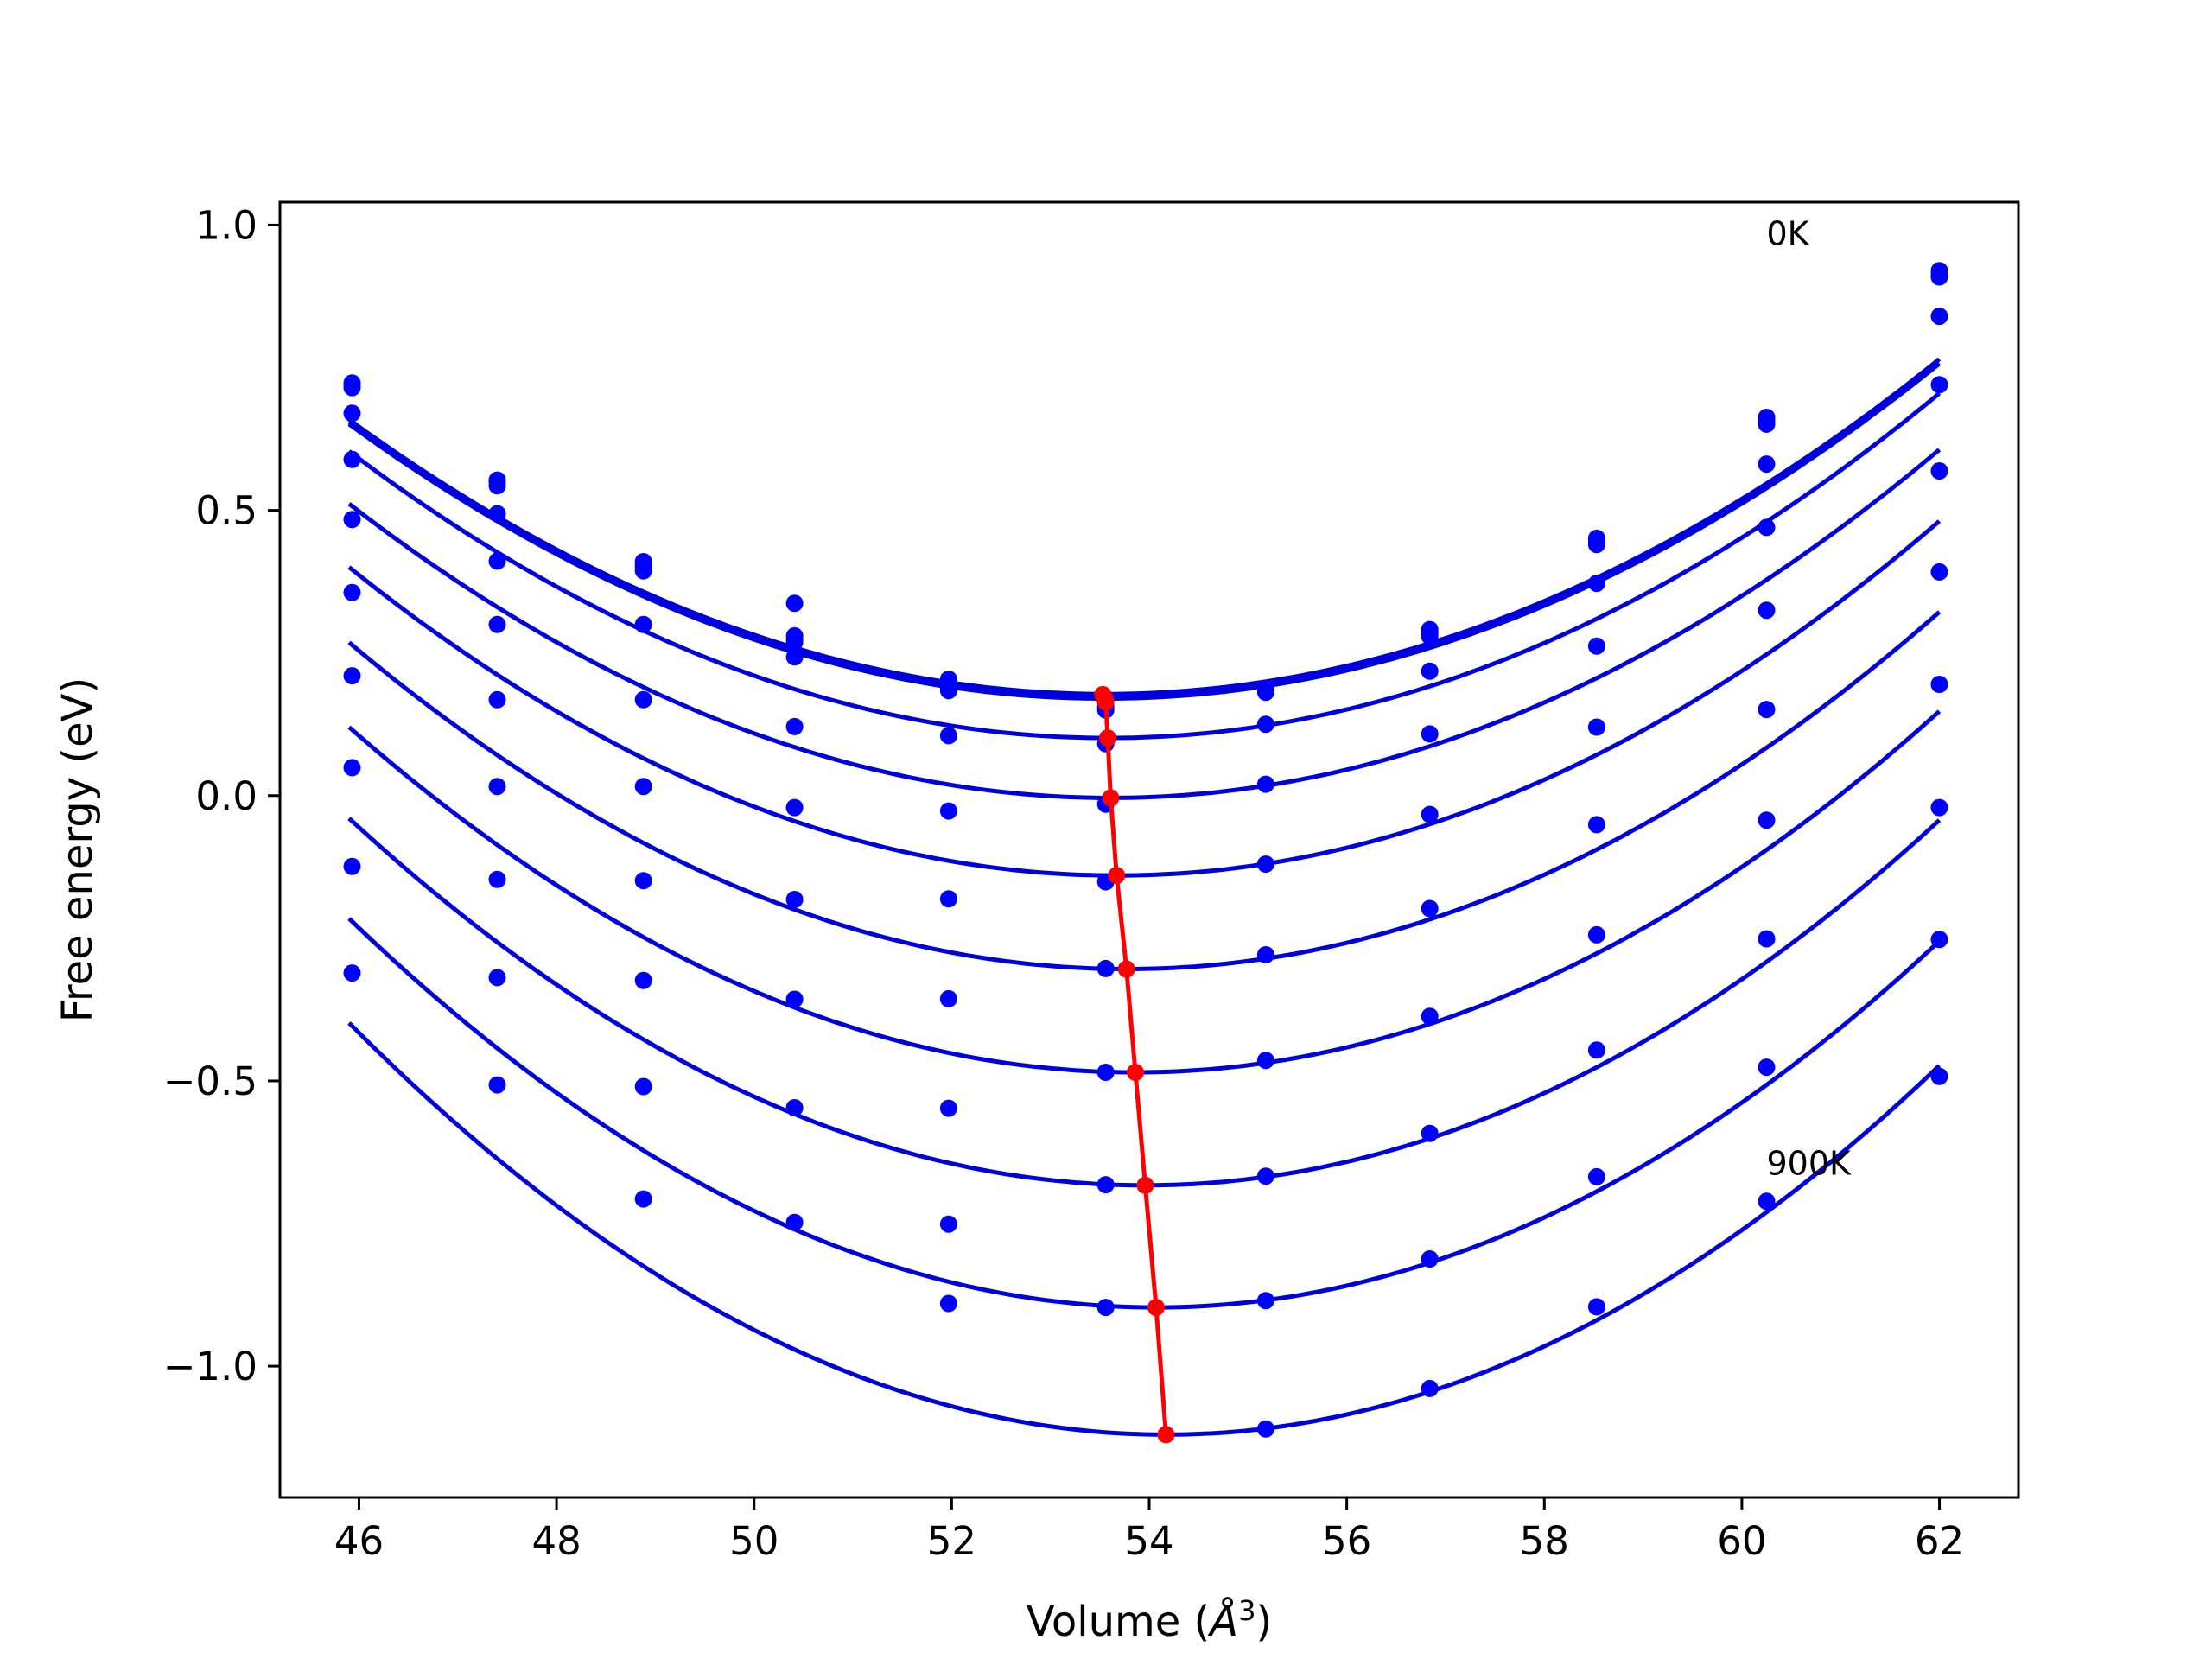  I want to click on x-axis-label-prefix: Volume (, so click(1119, 1622).